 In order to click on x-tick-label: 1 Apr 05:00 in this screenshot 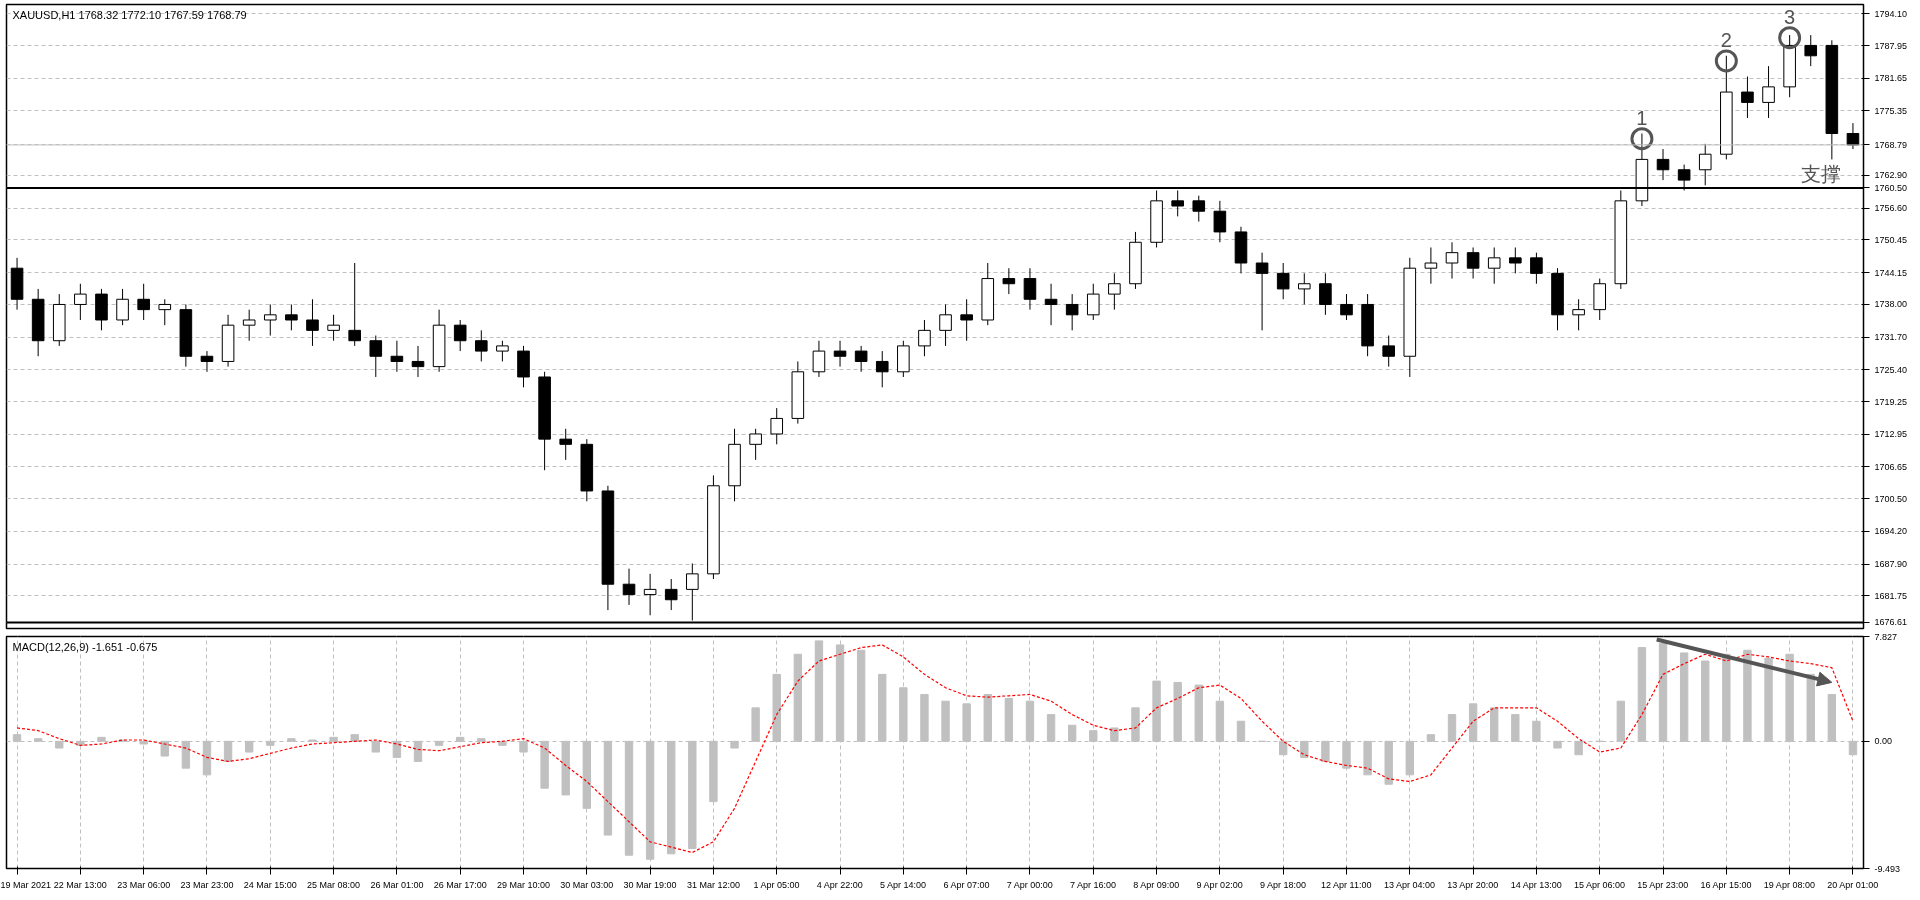, I will do `click(776, 884)`.